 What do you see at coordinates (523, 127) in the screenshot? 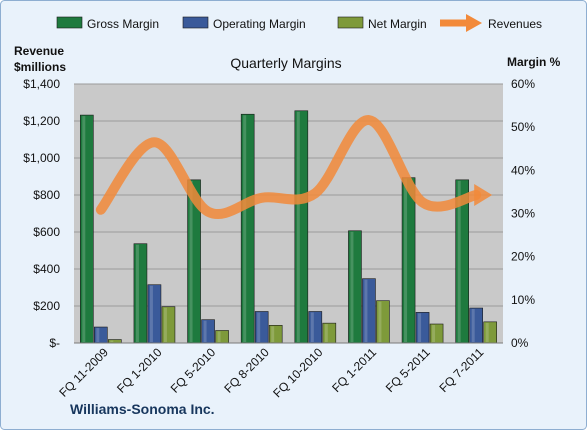
I see `y-right-tick-label: 50%` at bounding box center [523, 127].